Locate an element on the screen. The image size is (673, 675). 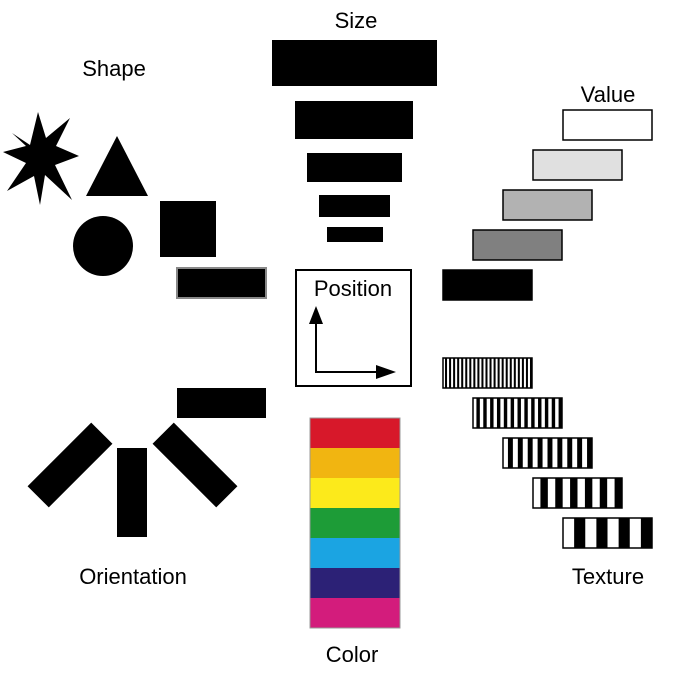
texture-swatches is located at coordinates (547, 453).